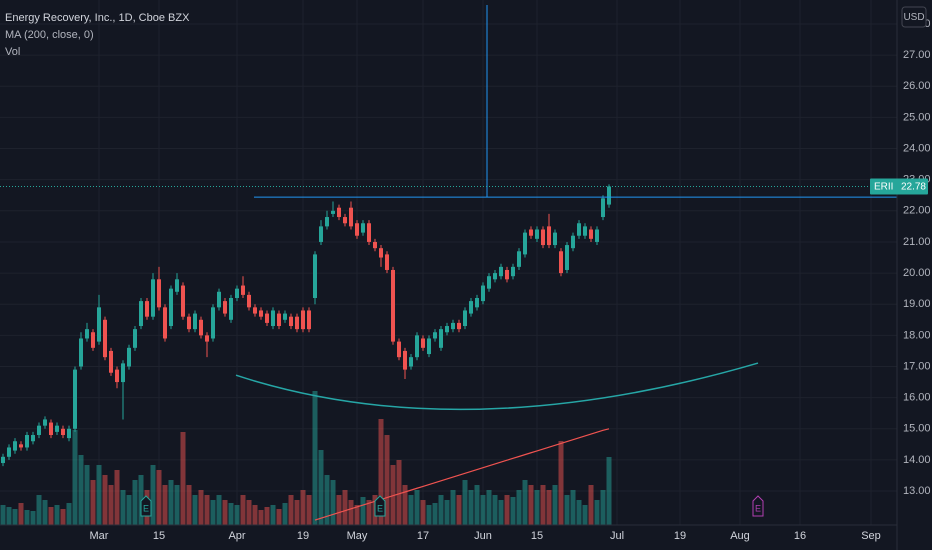 This screenshot has width=932, height=550. I want to click on ma-line, so click(462, 474).